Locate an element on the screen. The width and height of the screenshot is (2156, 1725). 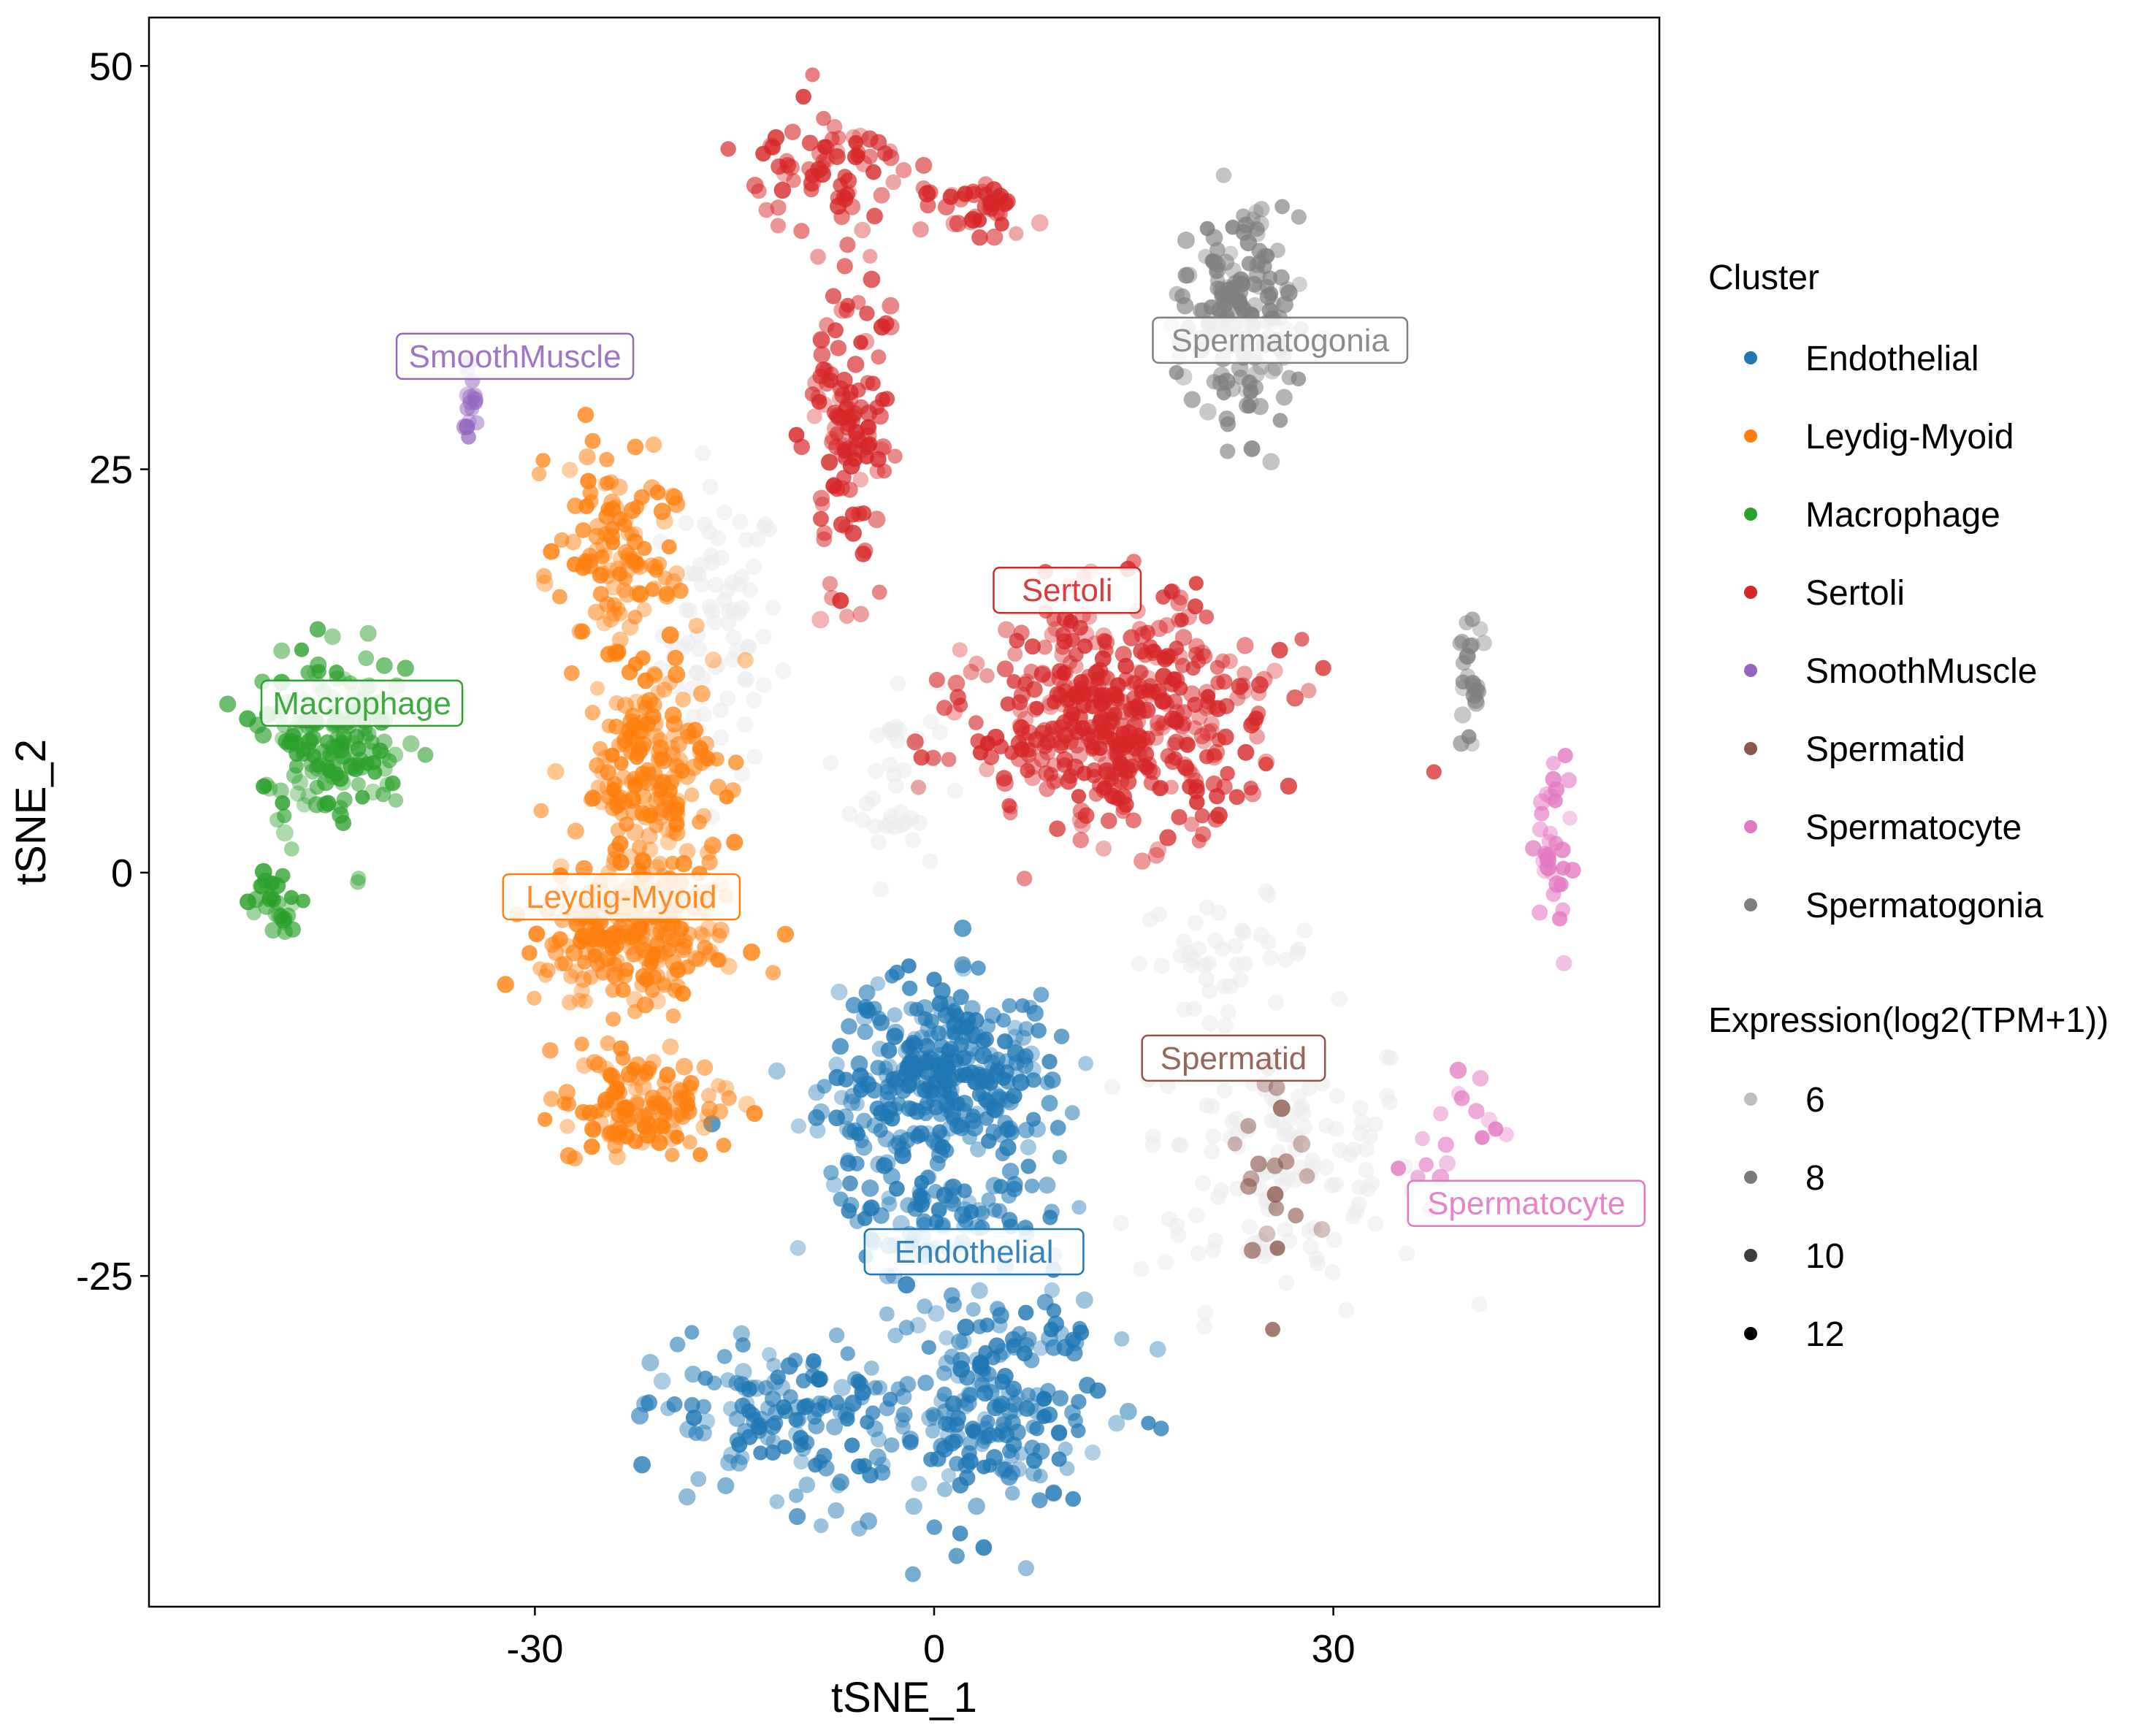
smoothmuscle-label-box is located at coordinates (515, 356).